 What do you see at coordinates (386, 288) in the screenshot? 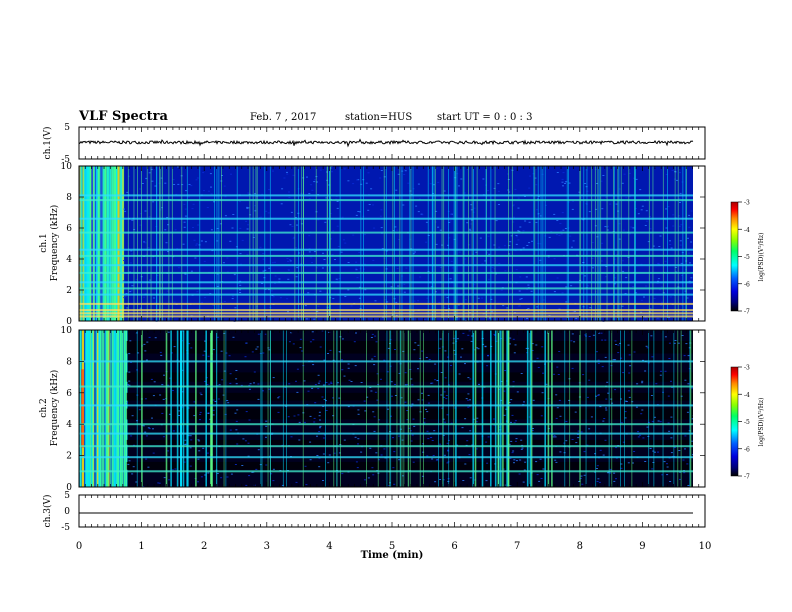
I see `horizontal-line` at bounding box center [386, 288].